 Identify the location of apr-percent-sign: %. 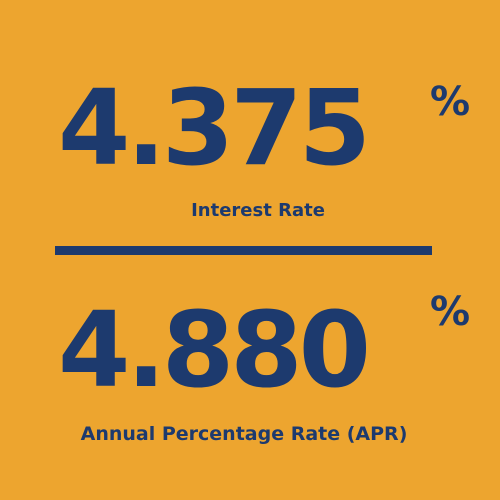
(450, 312).